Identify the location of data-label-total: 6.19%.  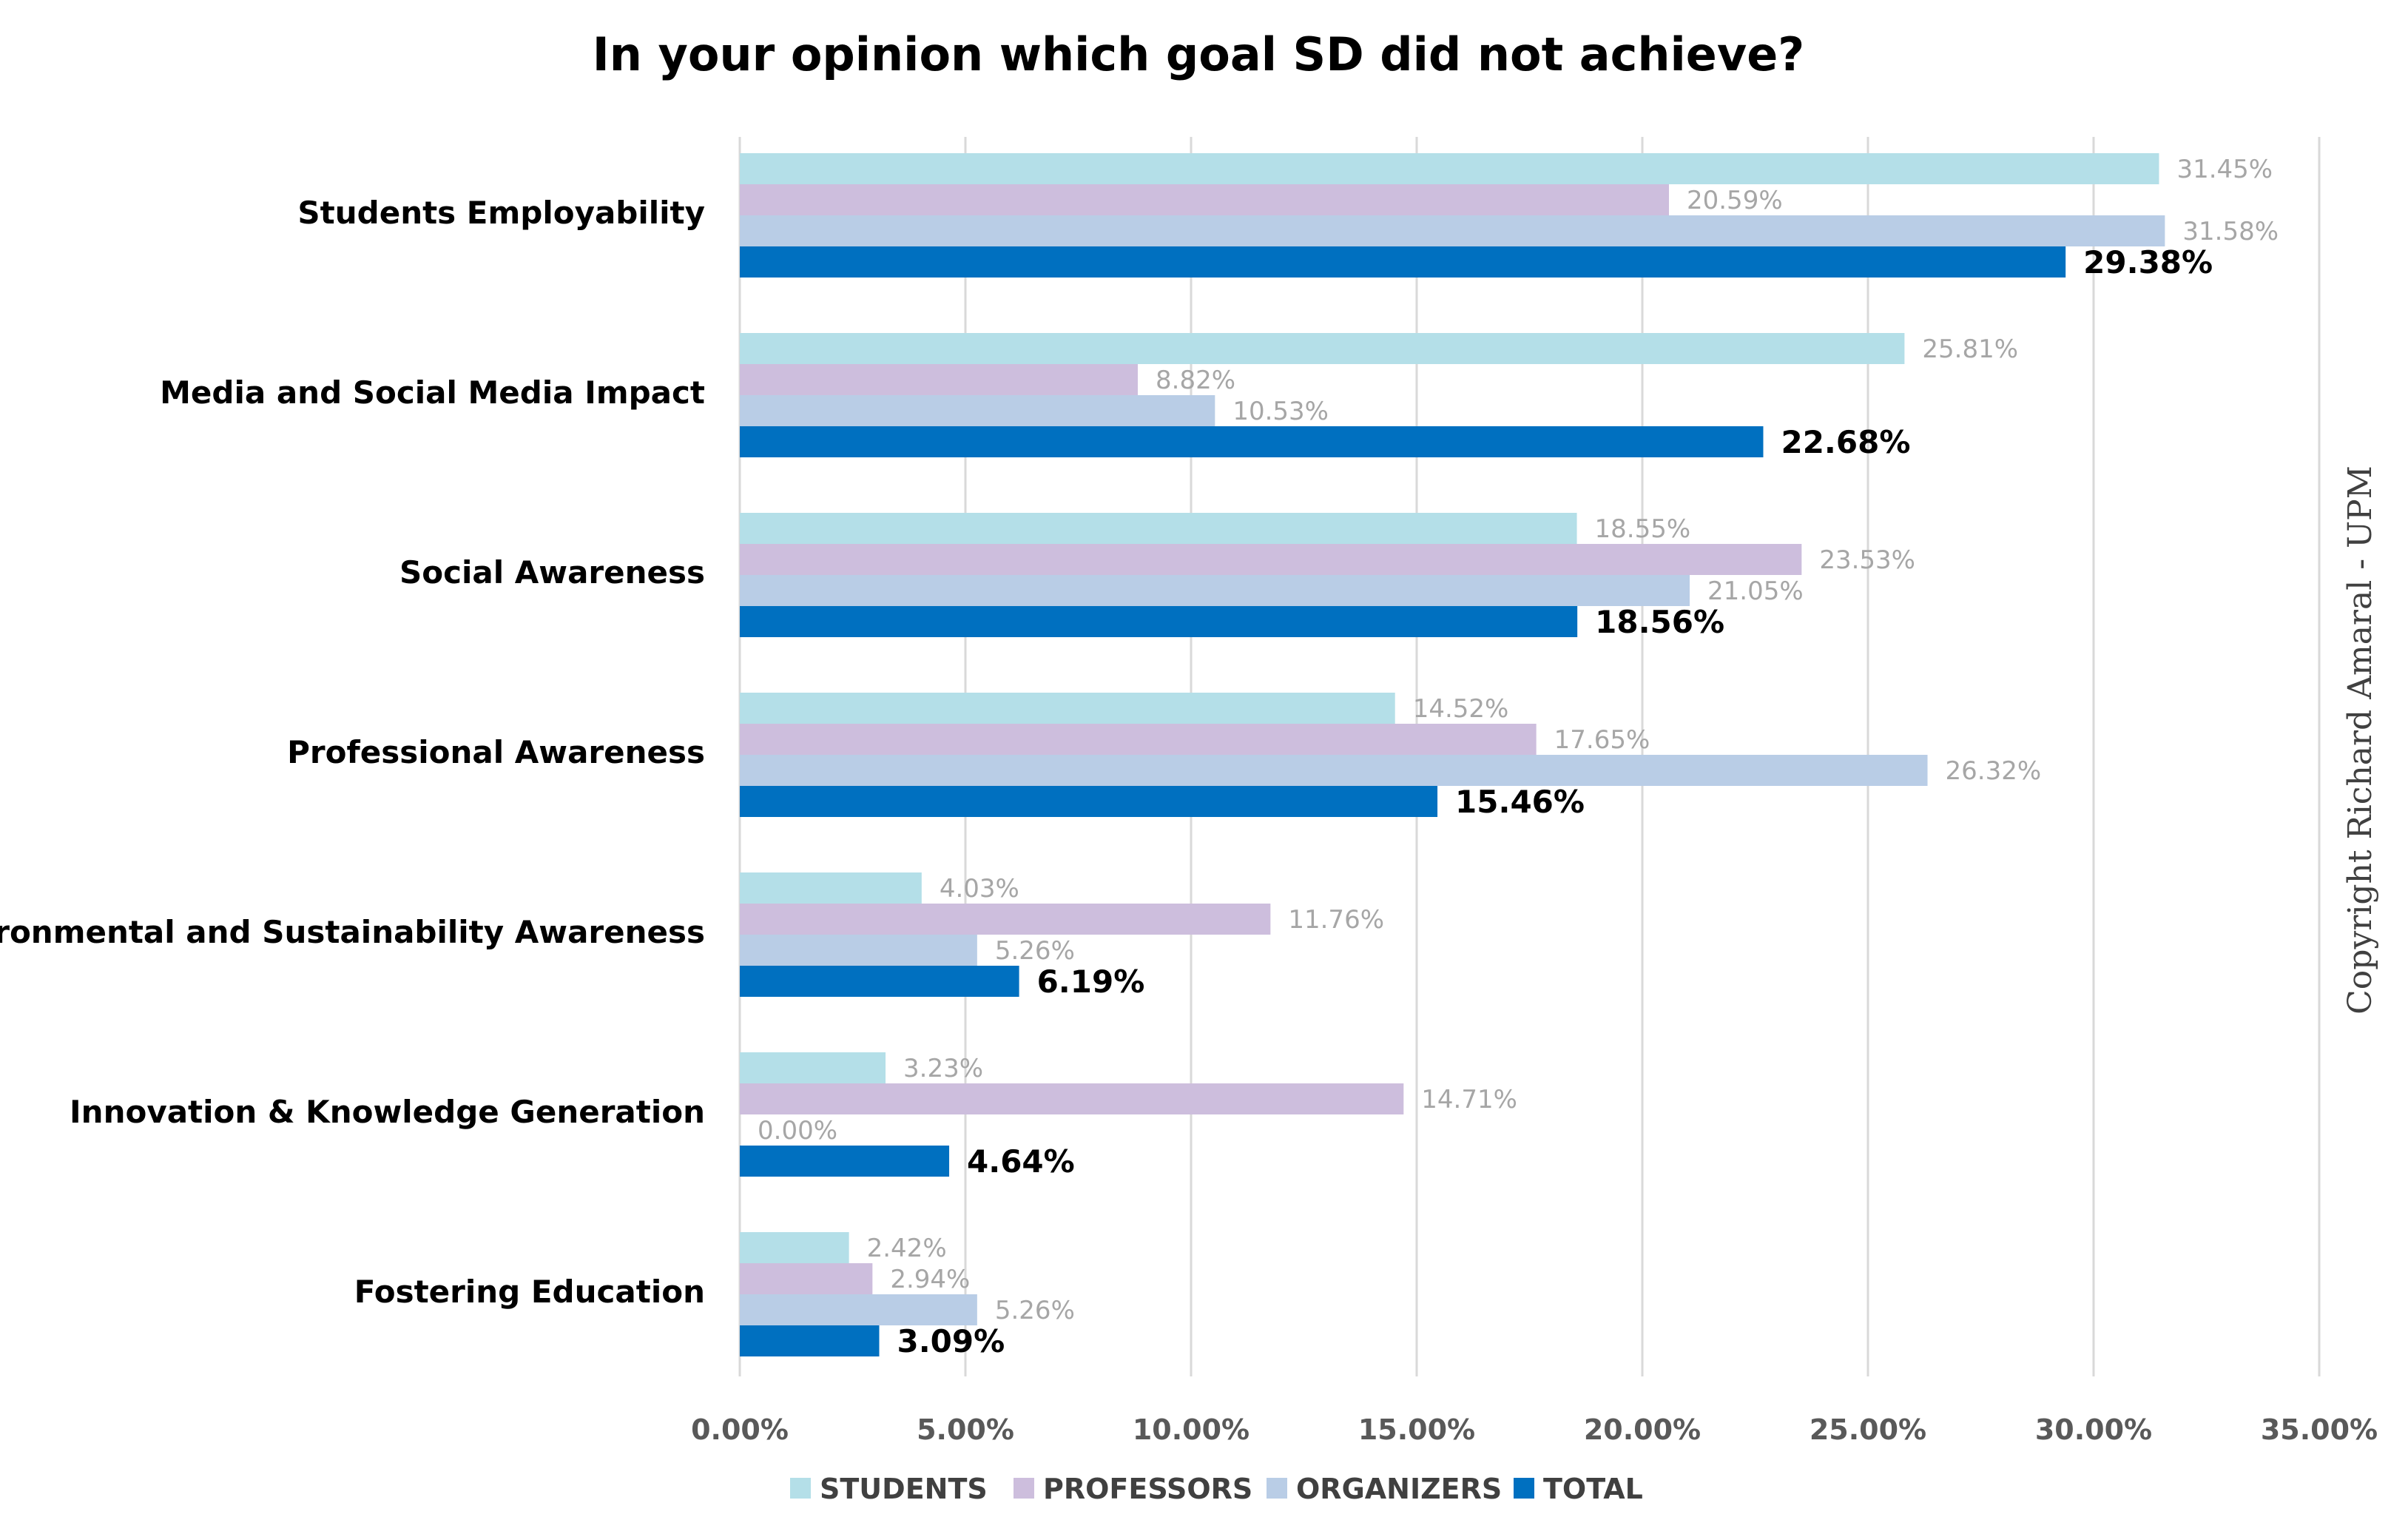
(1091, 982).